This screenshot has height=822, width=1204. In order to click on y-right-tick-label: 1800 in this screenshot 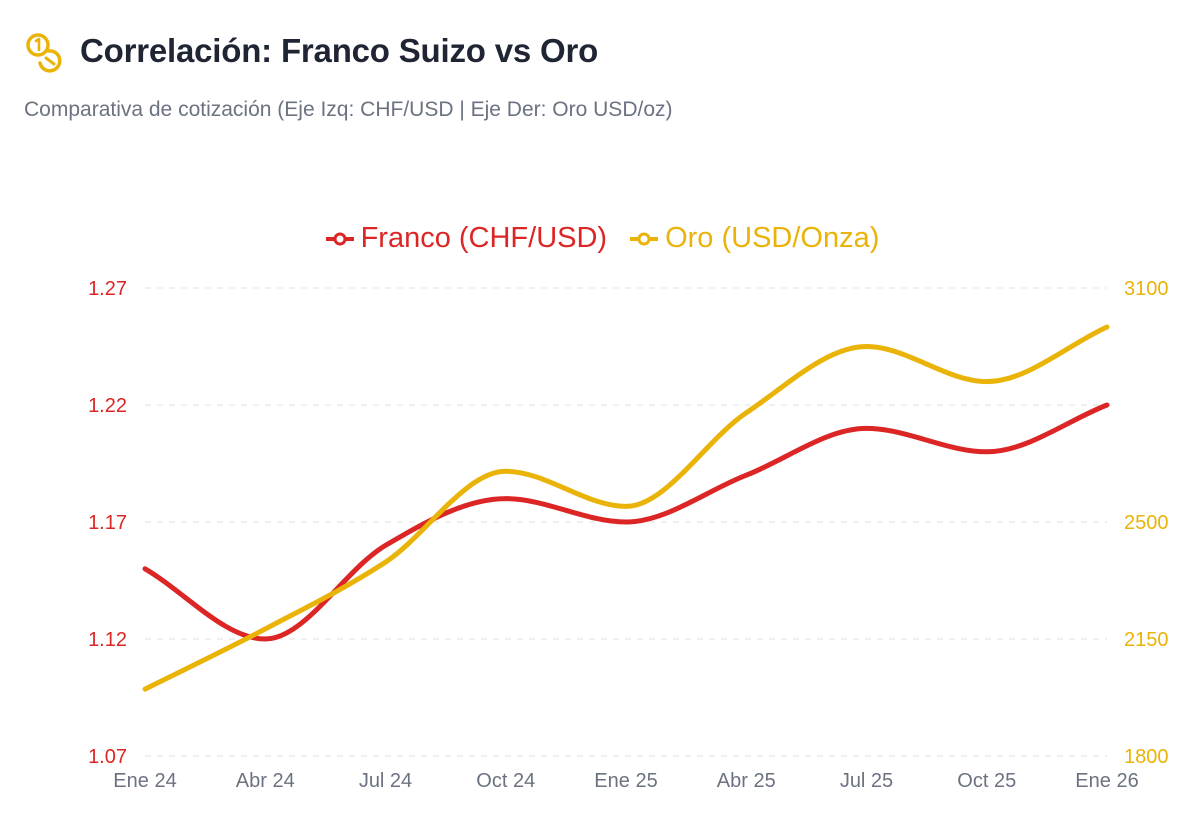, I will do `click(1146, 757)`.